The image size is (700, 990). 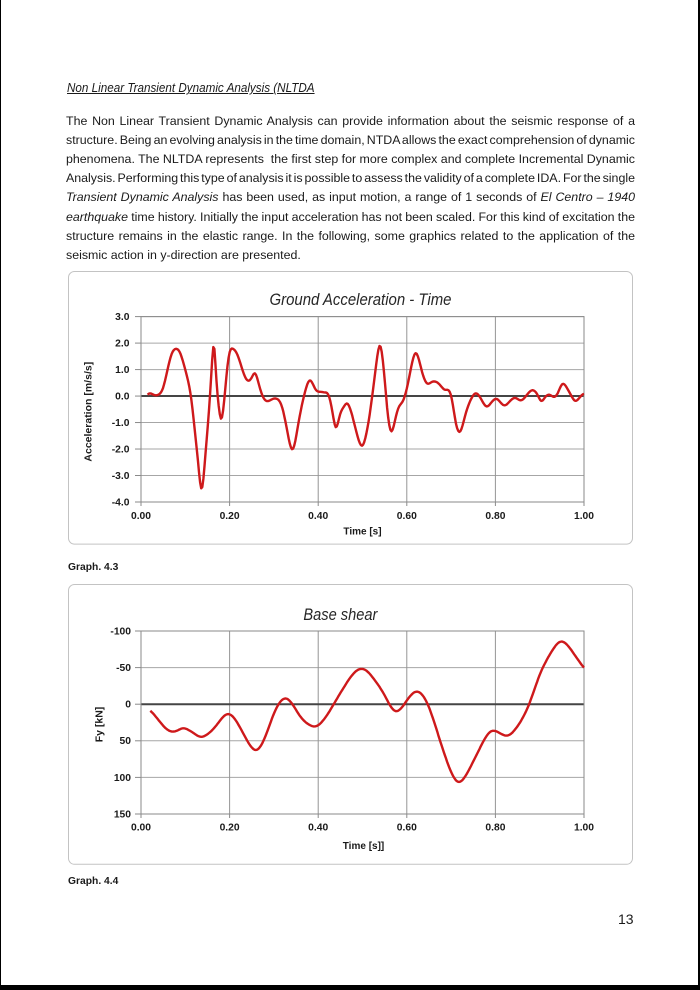 I want to click on svg-text: Time [s], so click(x=362, y=532).